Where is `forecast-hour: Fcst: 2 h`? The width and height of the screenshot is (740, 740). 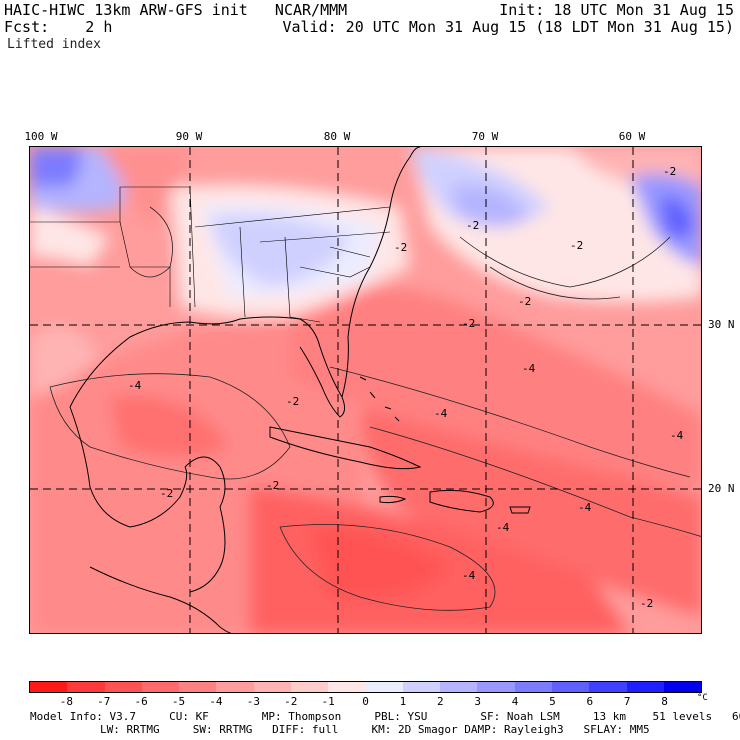
forecast-hour: Fcst: 2 h is located at coordinates (58, 27).